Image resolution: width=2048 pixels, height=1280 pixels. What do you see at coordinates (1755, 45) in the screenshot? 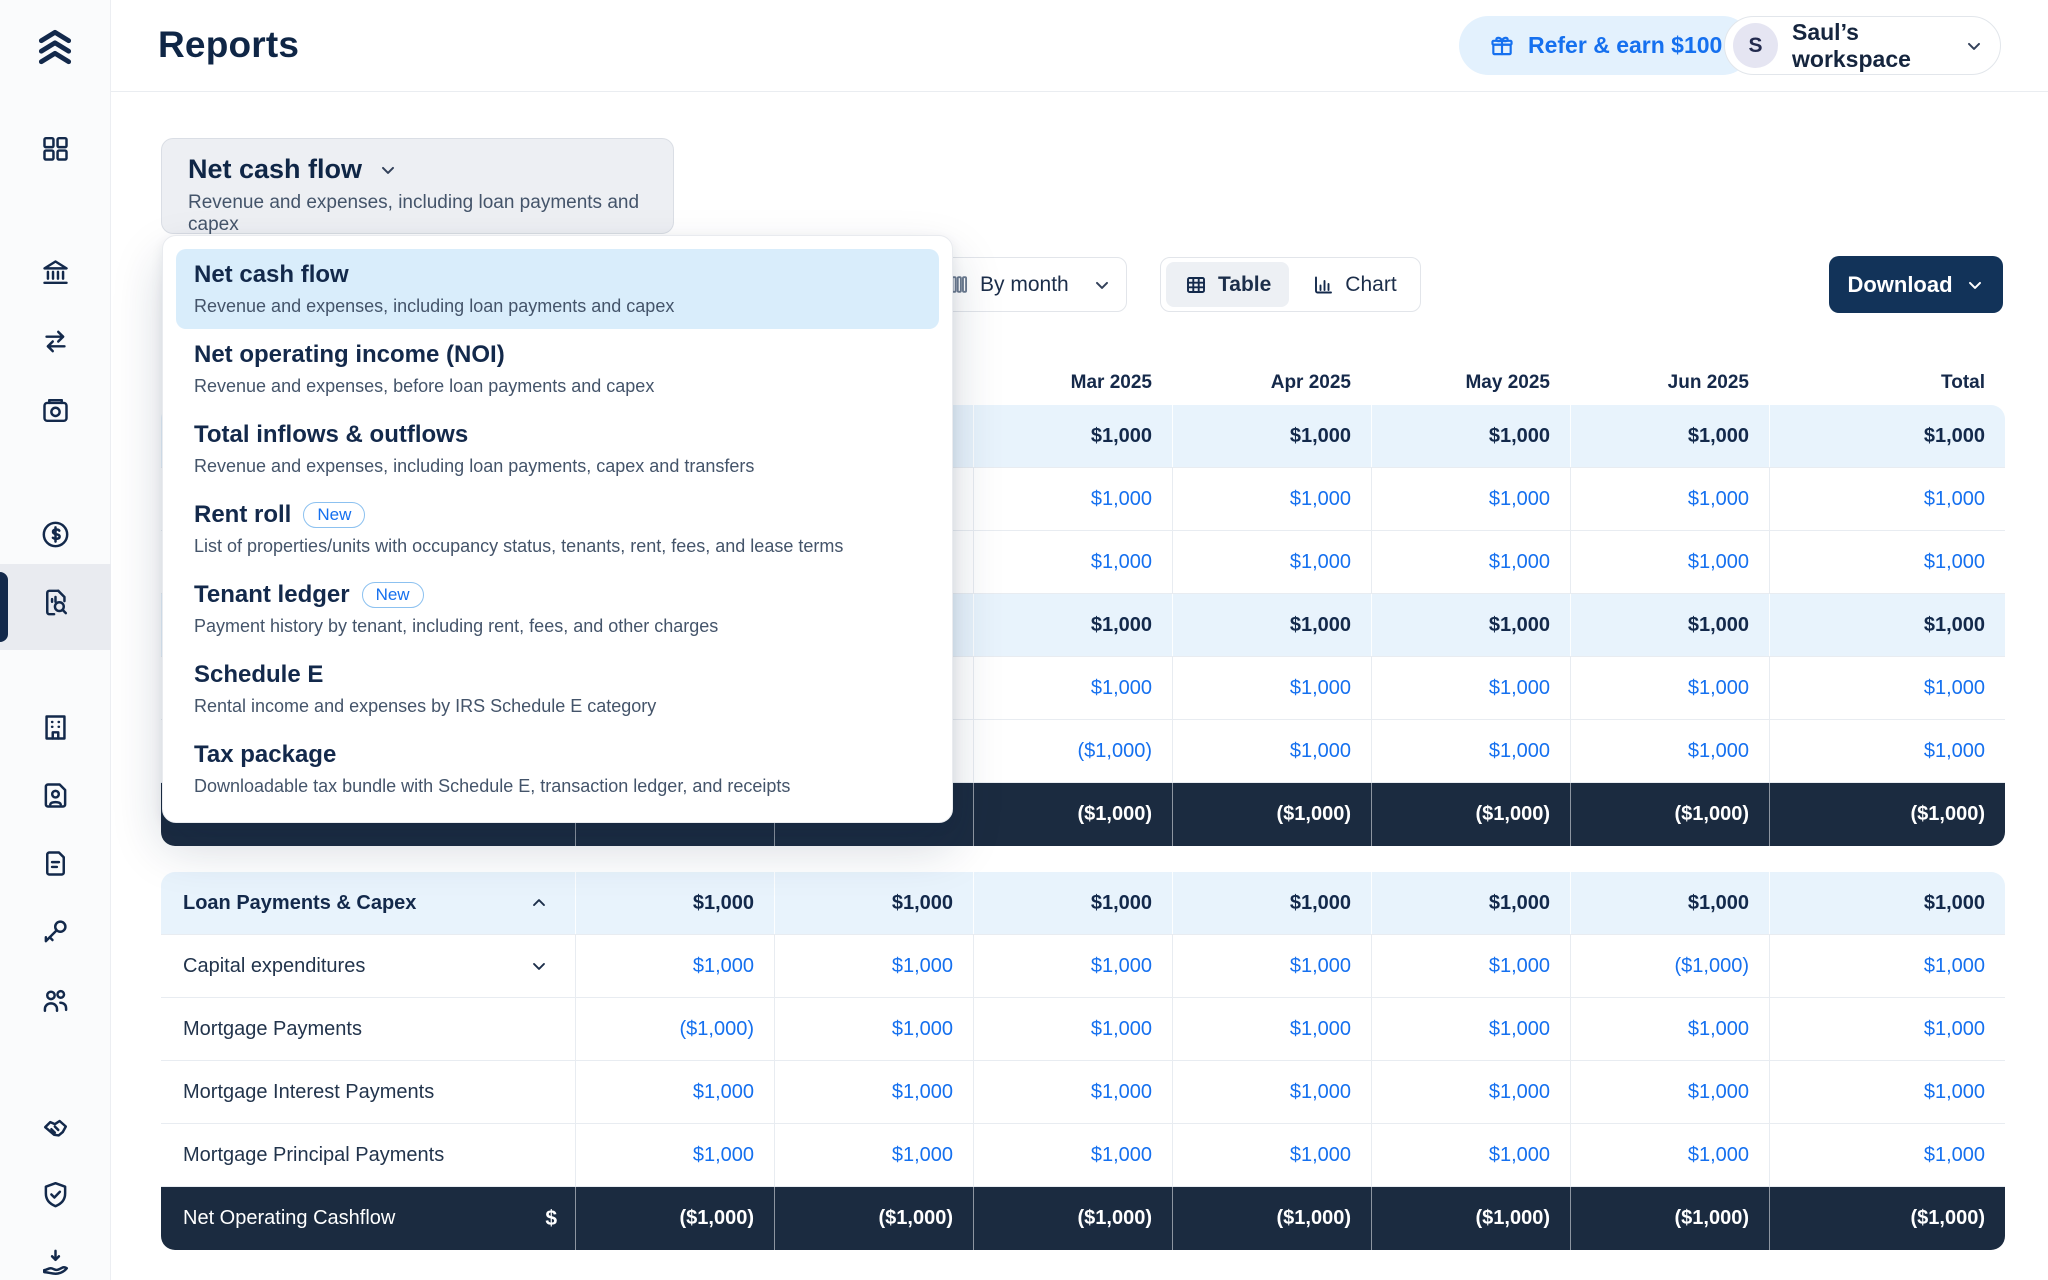
I see `workspace-avatar: S` at bounding box center [1755, 45].